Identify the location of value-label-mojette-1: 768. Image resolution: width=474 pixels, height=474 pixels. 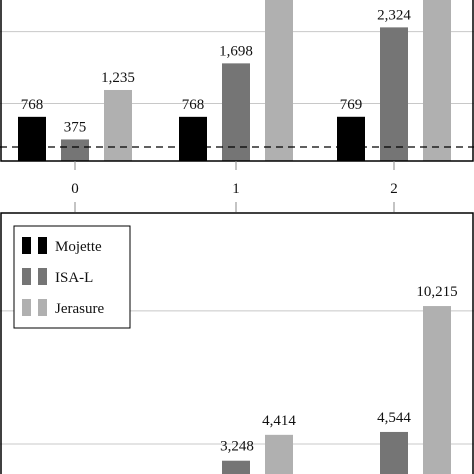
(193, 105).